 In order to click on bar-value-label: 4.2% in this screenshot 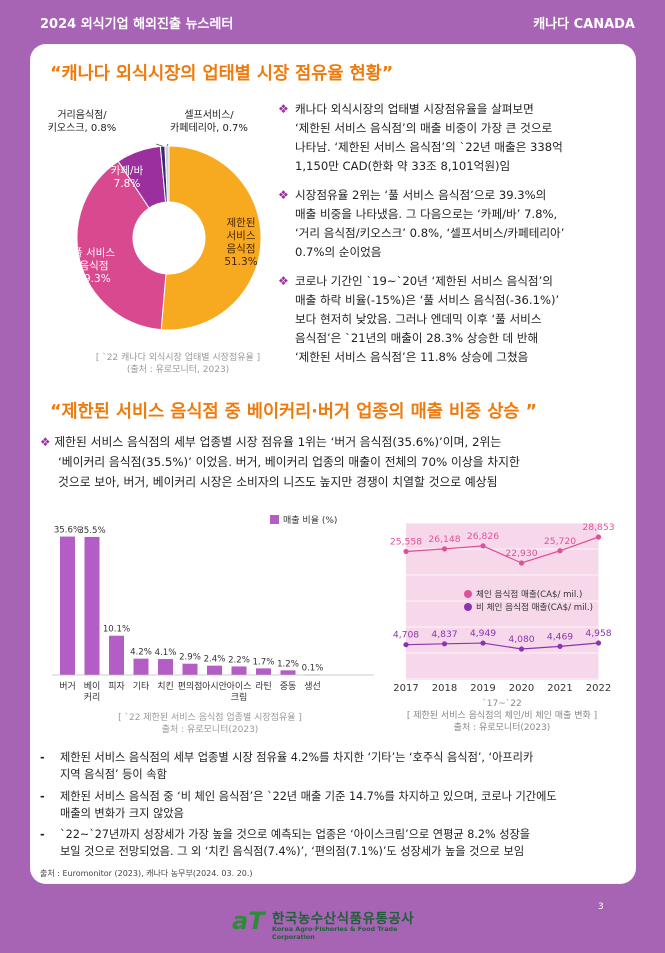, I will do `click(141, 653)`.